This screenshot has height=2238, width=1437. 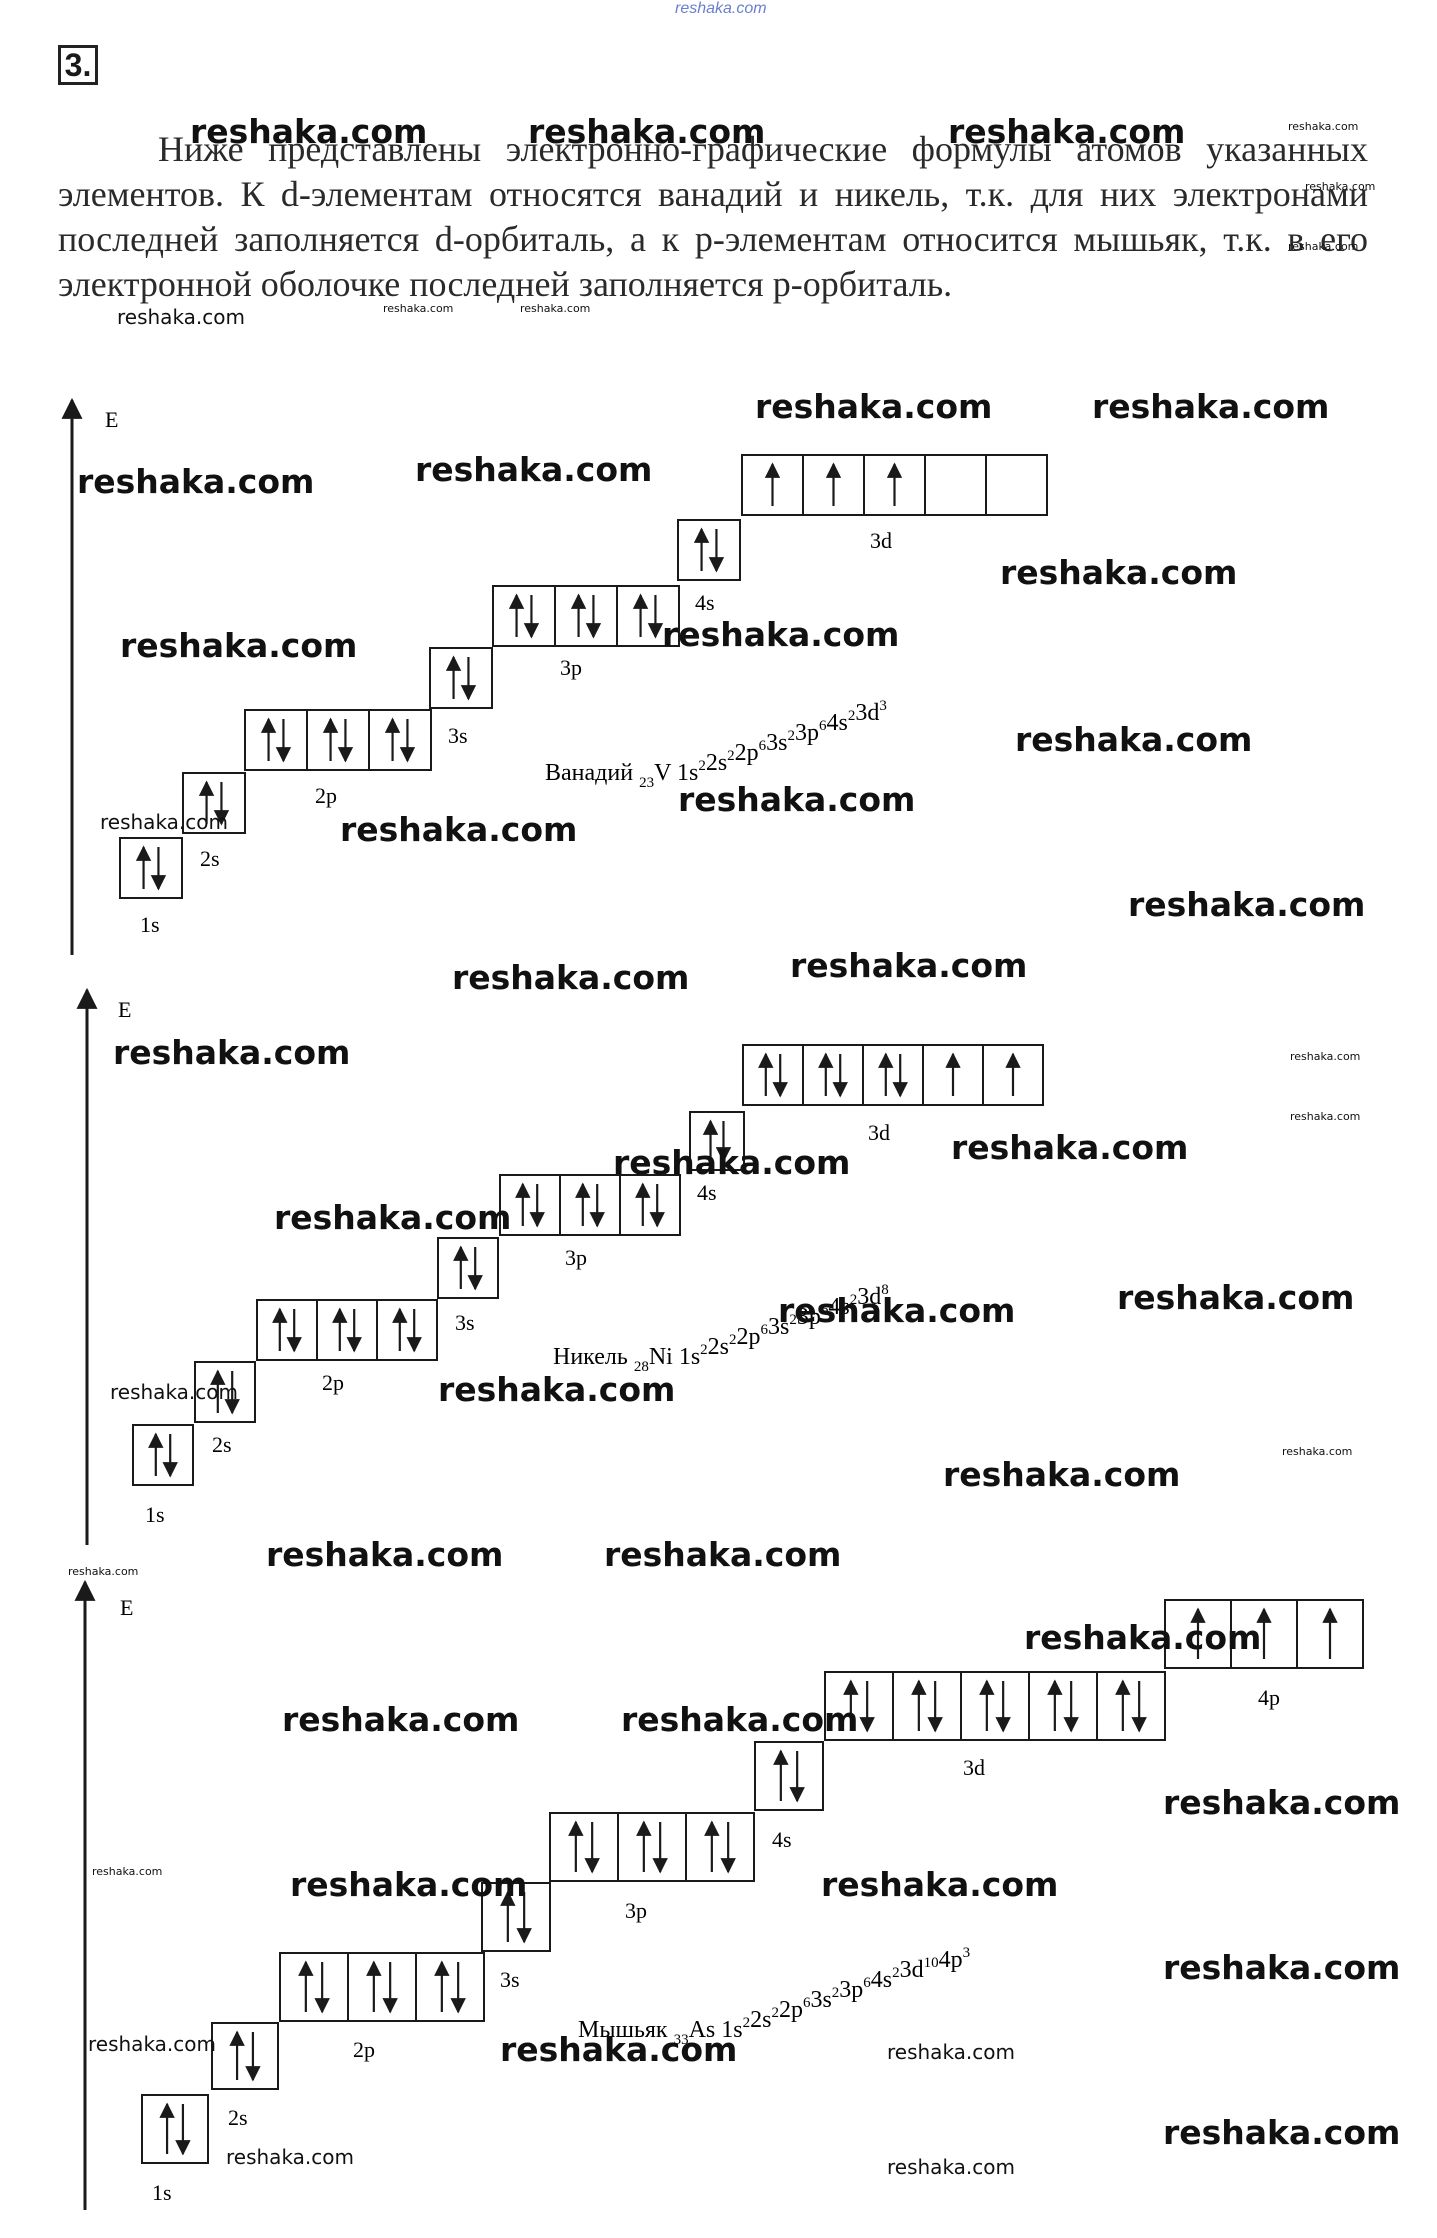 I want to click on site-header-link: reshaka.com, so click(x=721, y=8).